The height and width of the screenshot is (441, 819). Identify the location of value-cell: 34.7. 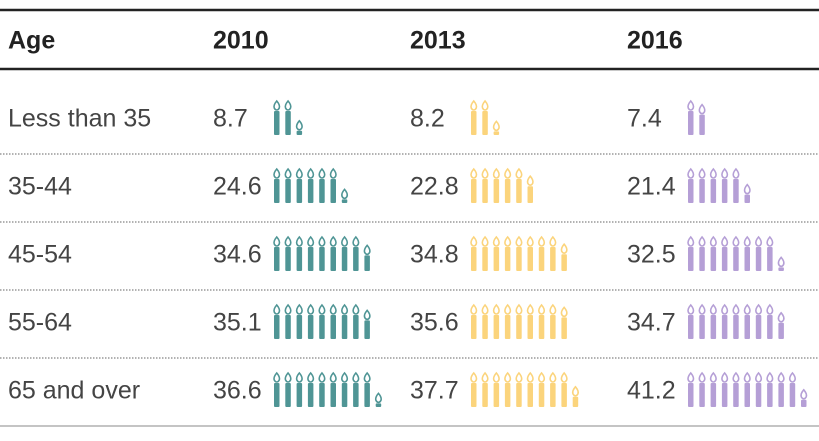
(651, 323).